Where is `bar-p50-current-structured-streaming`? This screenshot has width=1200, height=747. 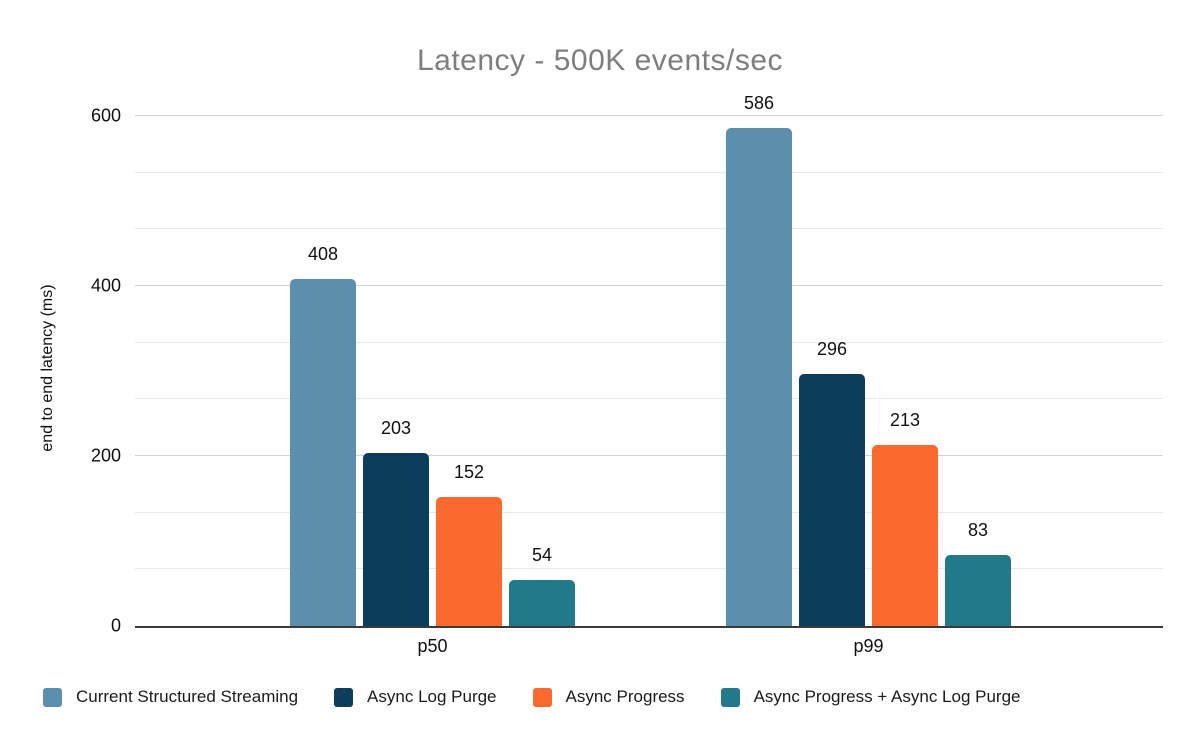
bar-p50-current-structured-streaming is located at coordinates (323, 452).